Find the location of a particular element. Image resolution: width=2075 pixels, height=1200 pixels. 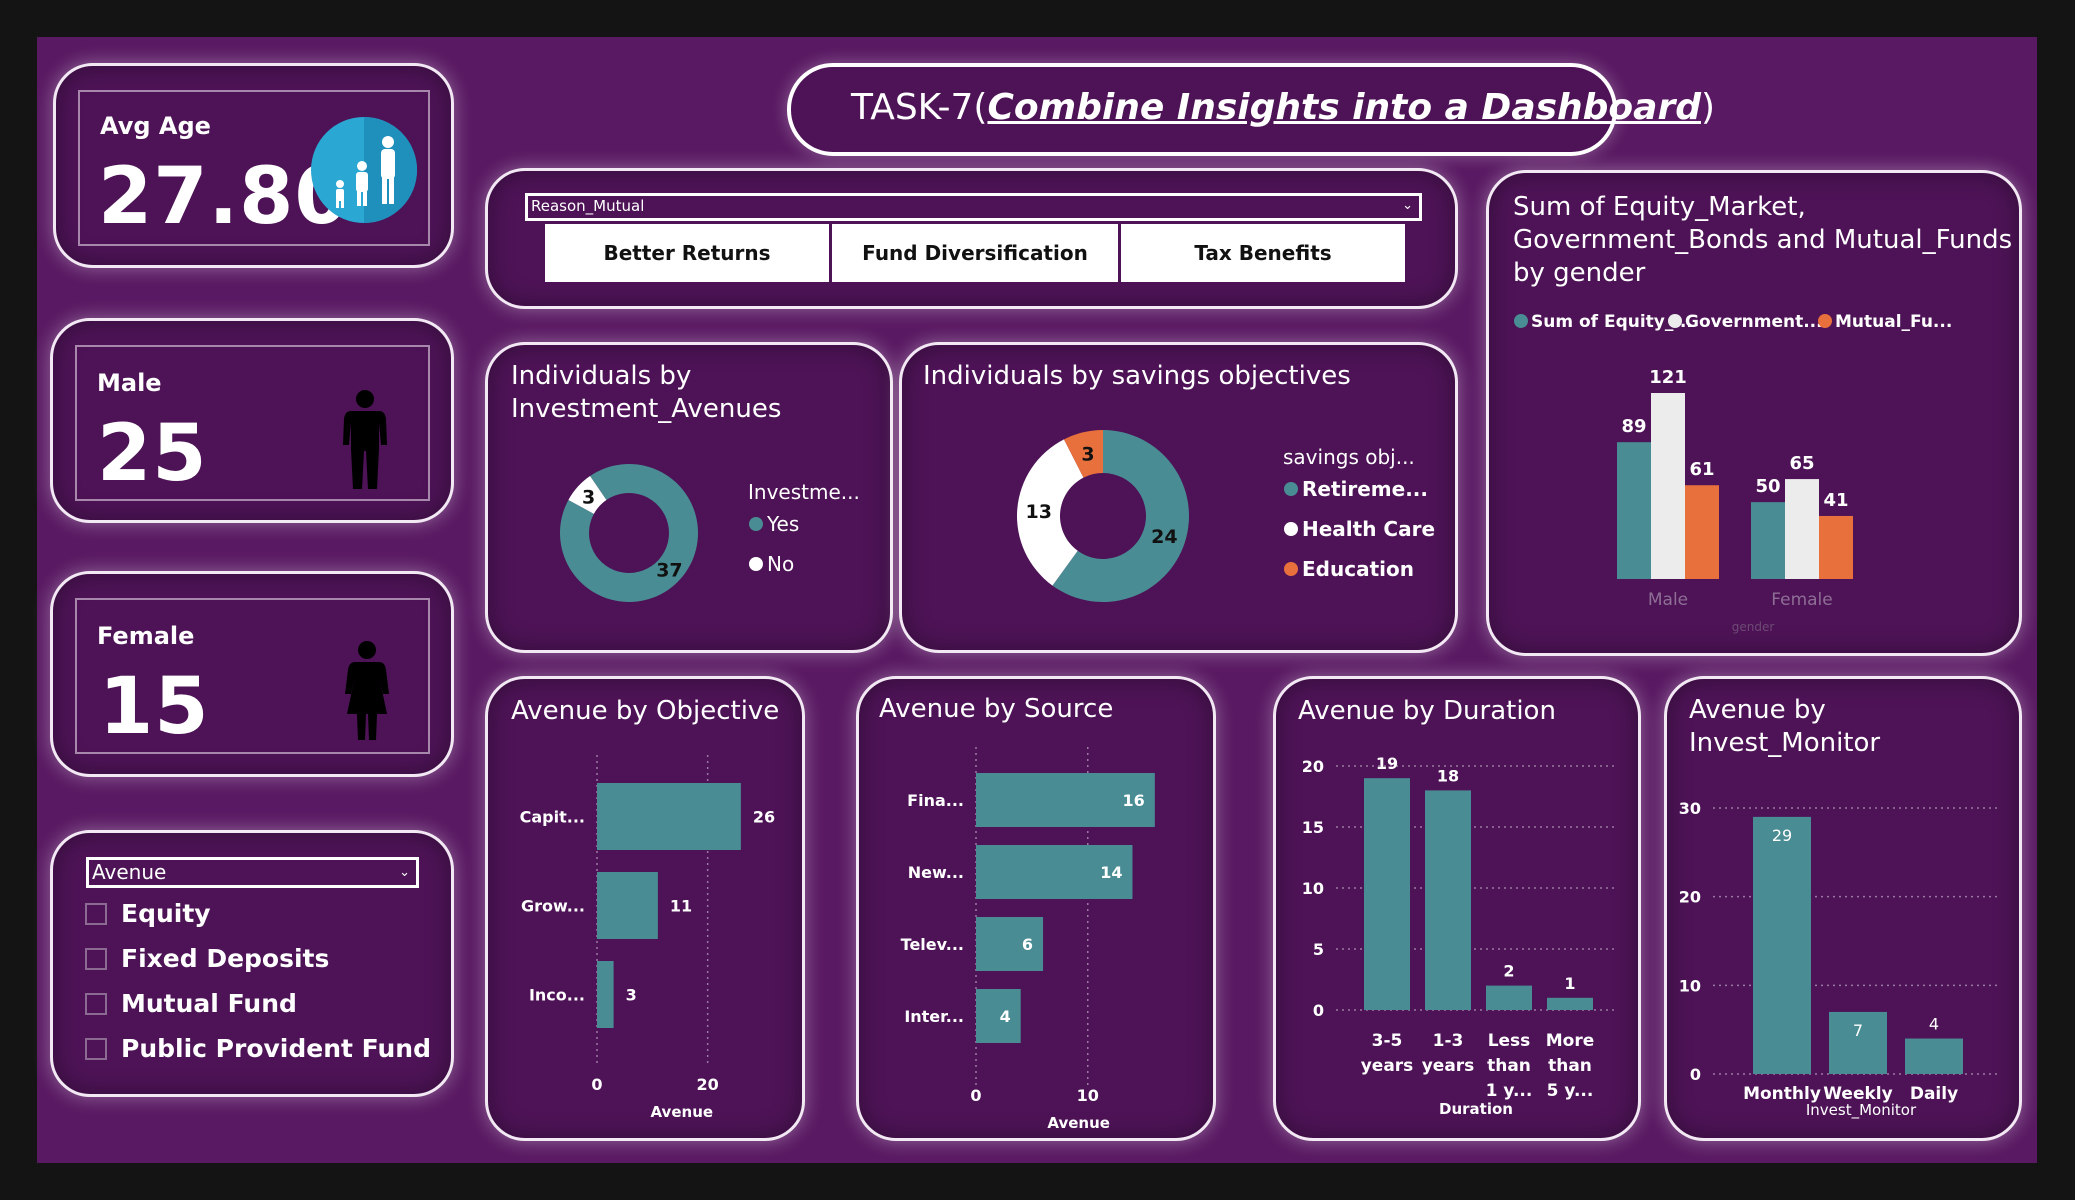

data-label: 18 is located at coordinates (1448, 775).